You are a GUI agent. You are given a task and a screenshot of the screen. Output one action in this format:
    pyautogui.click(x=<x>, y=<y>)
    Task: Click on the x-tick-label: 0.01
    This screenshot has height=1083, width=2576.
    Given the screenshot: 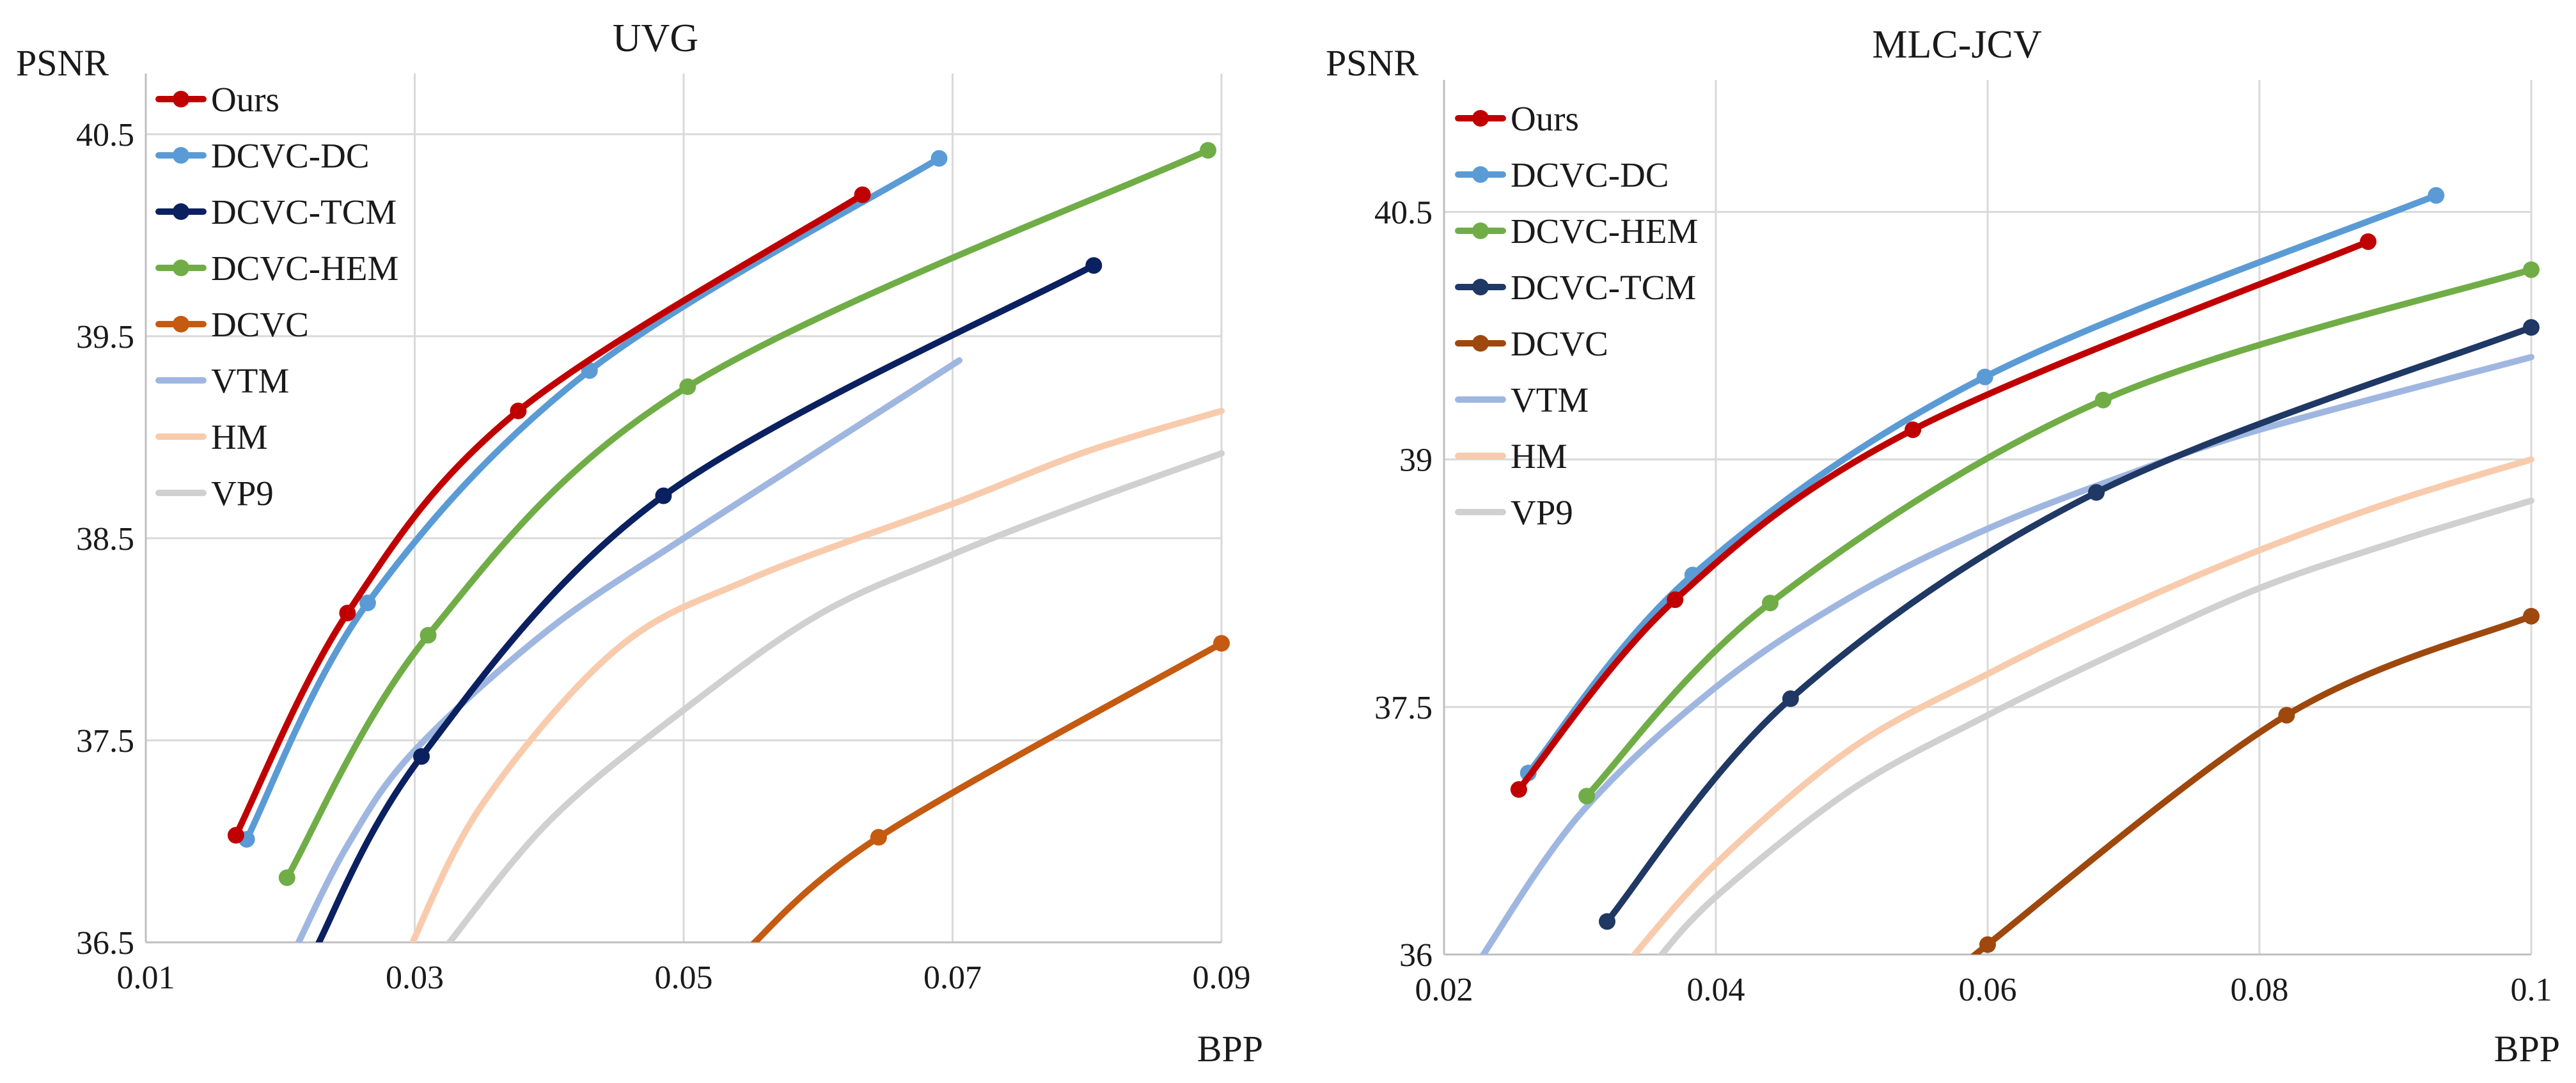 What is the action you would take?
    pyautogui.click(x=146, y=978)
    